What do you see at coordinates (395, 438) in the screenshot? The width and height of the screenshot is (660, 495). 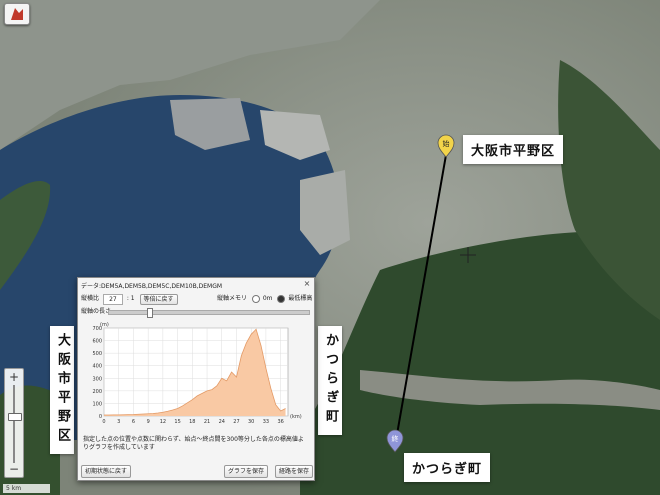 I see `end-pin-text: 終` at bounding box center [395, 438].